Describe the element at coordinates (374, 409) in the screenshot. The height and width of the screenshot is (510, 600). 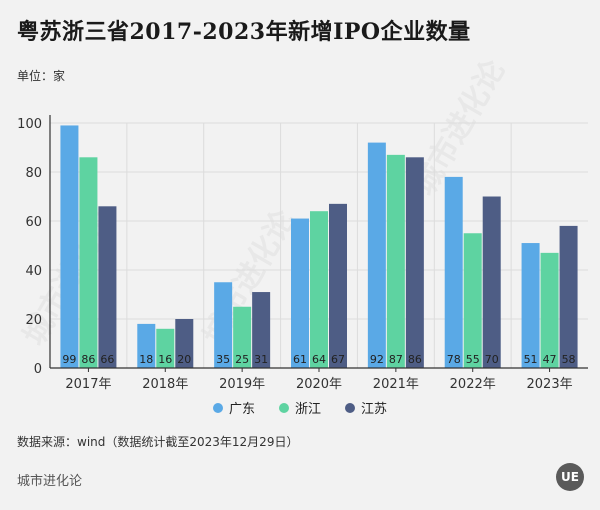
I see `legend-label: 江苏` at that location.